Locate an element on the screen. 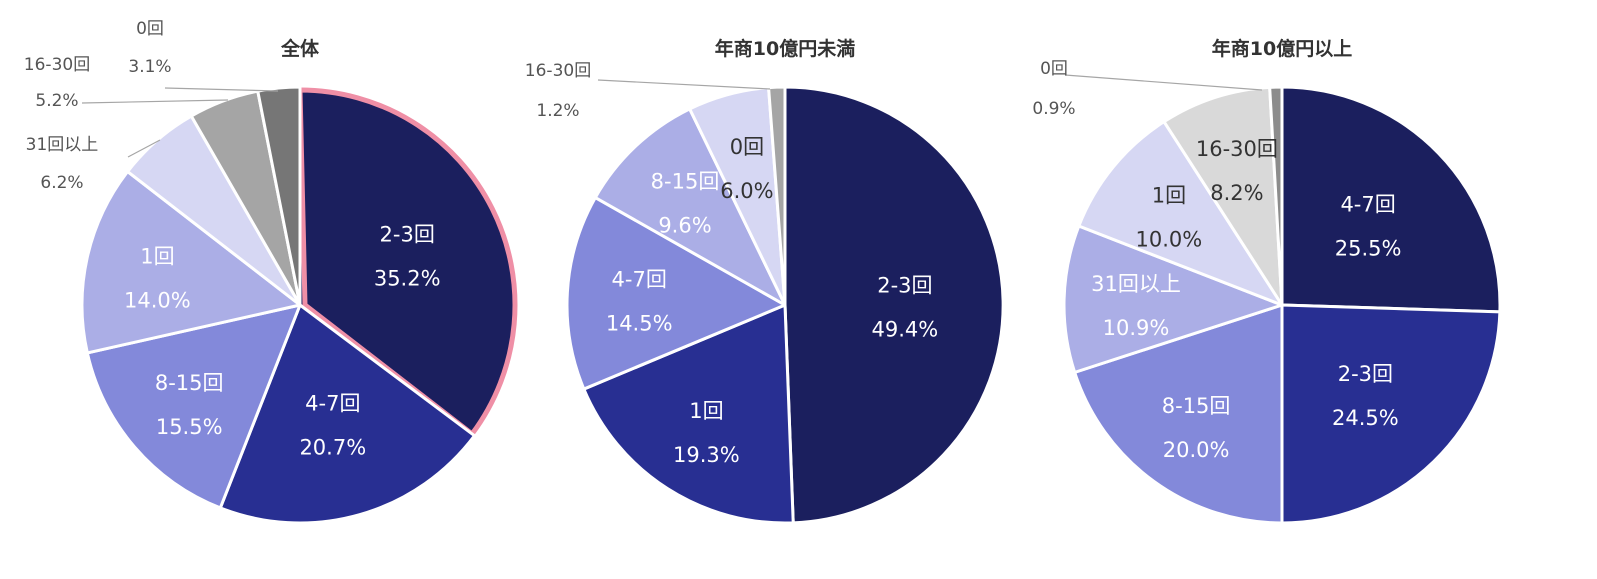  slice-percent-label: 3.1% is located at coordinates (149, 67).